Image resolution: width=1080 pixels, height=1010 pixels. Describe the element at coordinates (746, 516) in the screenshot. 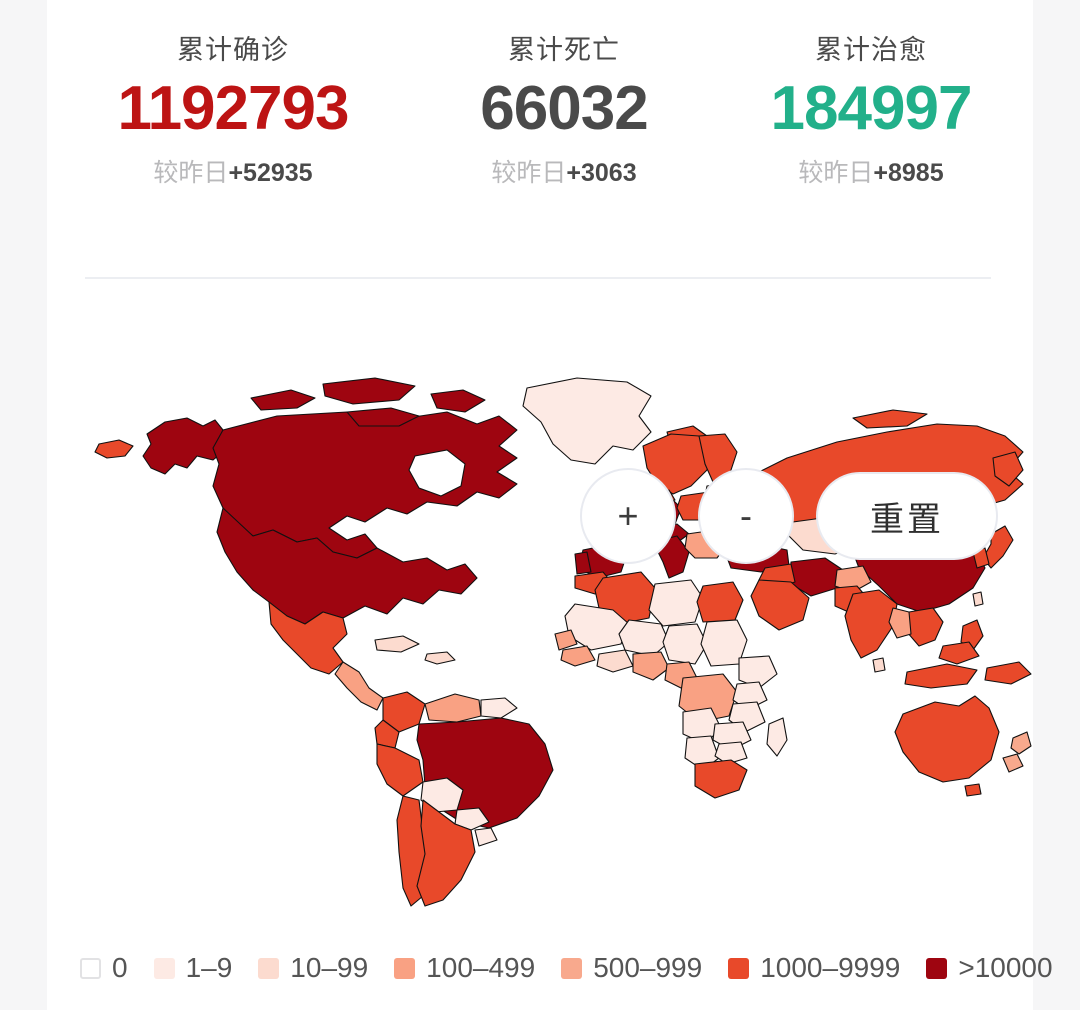

I see `zoom-out-button: -` at that location.